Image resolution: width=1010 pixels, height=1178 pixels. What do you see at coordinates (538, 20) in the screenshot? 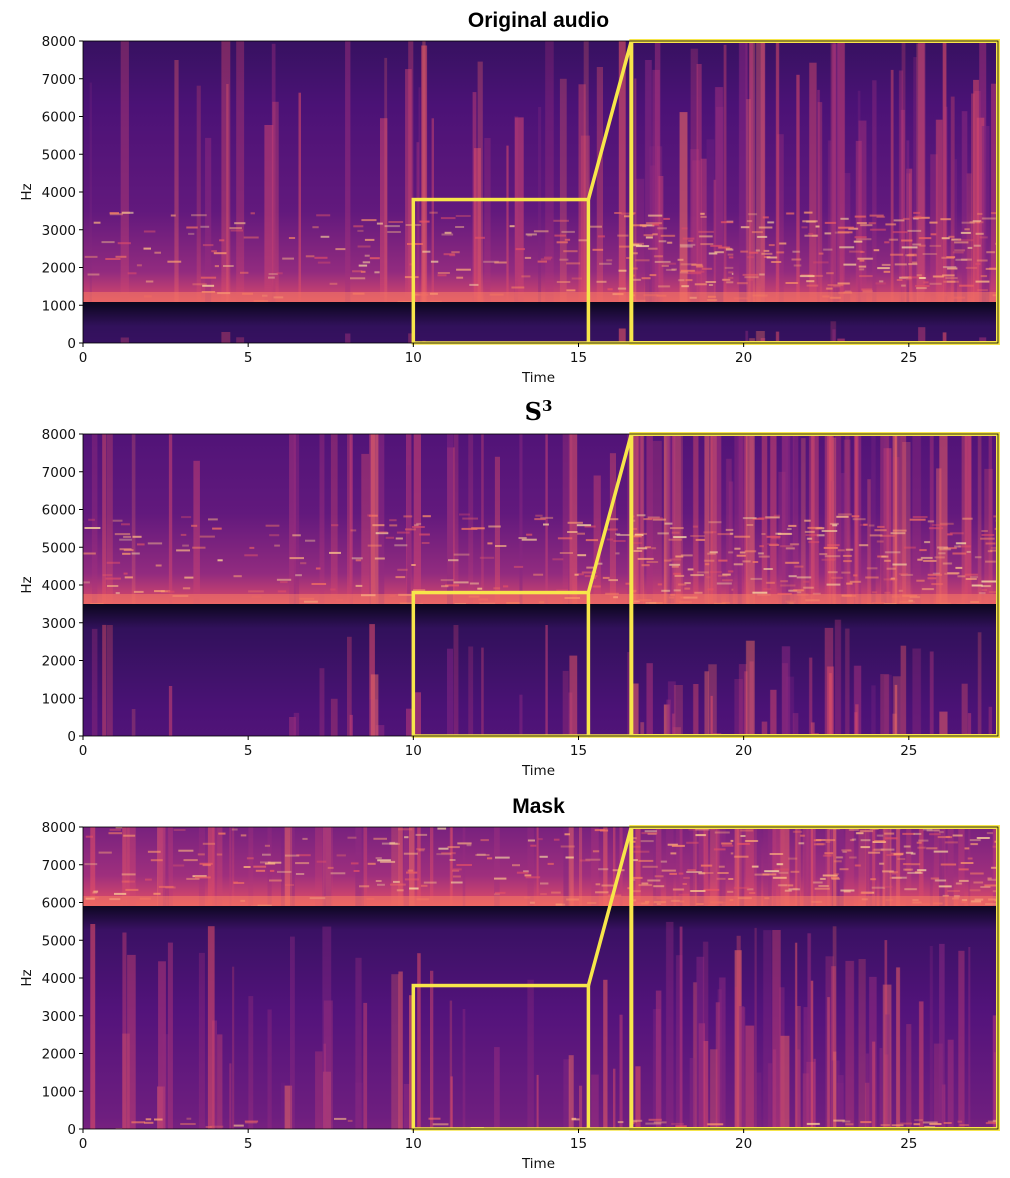
I see `panel-title: Original audio` at bounding box center [538, 20].